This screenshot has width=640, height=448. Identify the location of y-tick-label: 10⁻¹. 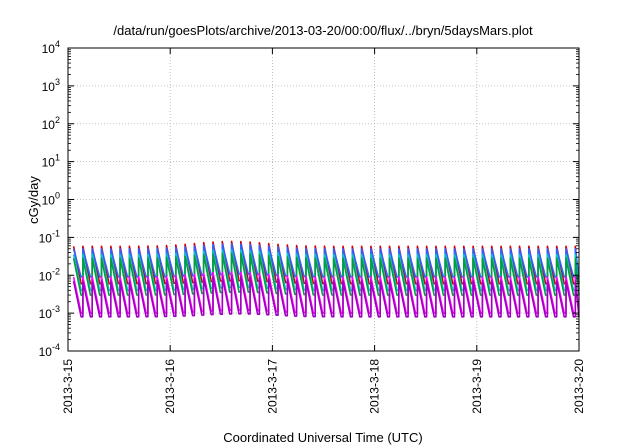
(49, 236).